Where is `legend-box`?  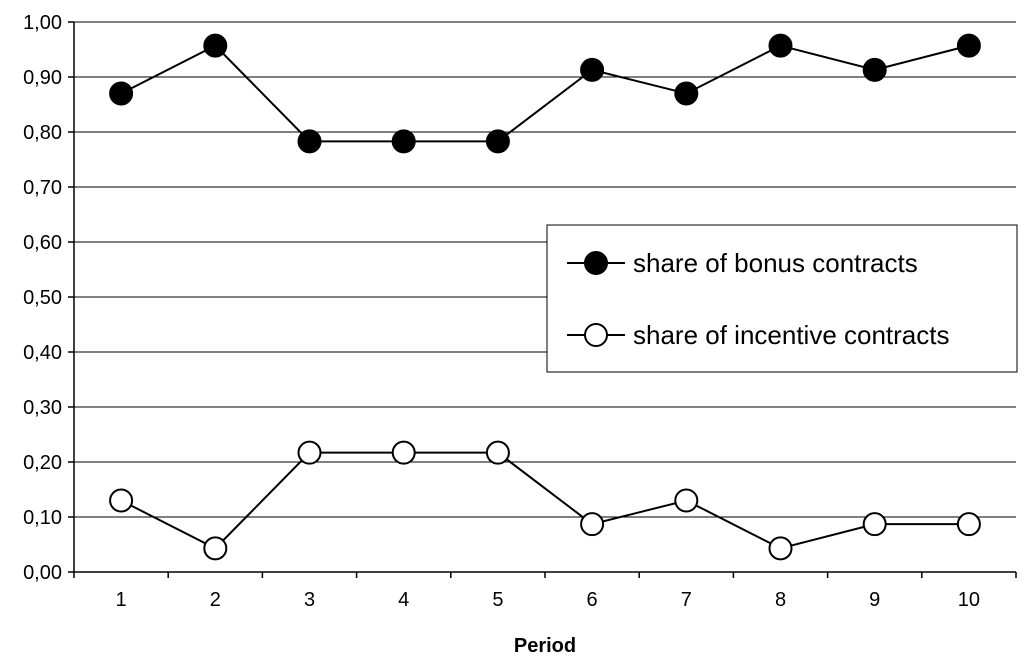 legend-box is located at coordinates (782, 298).